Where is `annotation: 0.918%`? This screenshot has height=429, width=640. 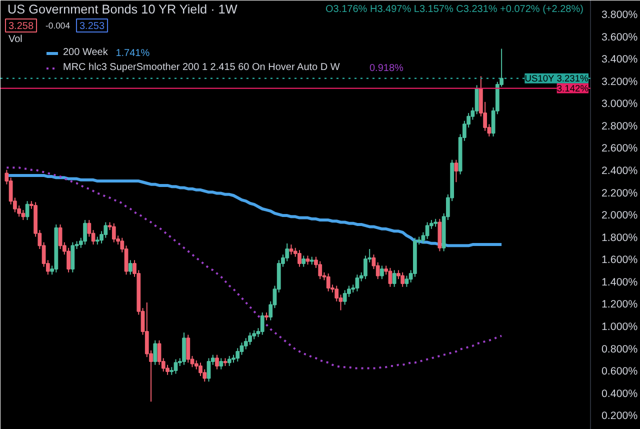
annotation: 0.918% is located at coordinates (387, 68).